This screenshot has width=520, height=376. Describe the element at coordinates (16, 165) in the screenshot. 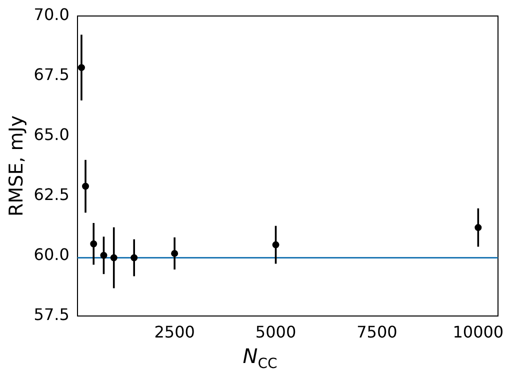

I see `y-axis-title: RMSE, mJy` at that location.